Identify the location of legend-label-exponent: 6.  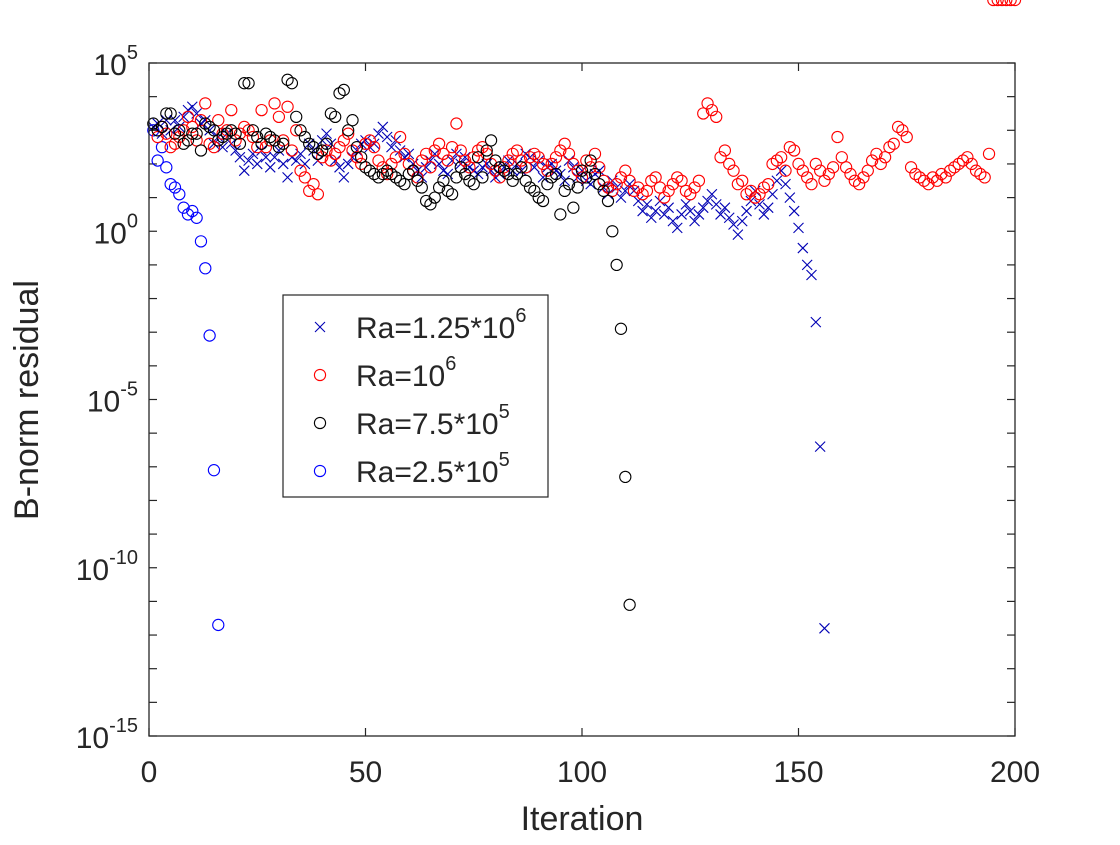
(520, 316).